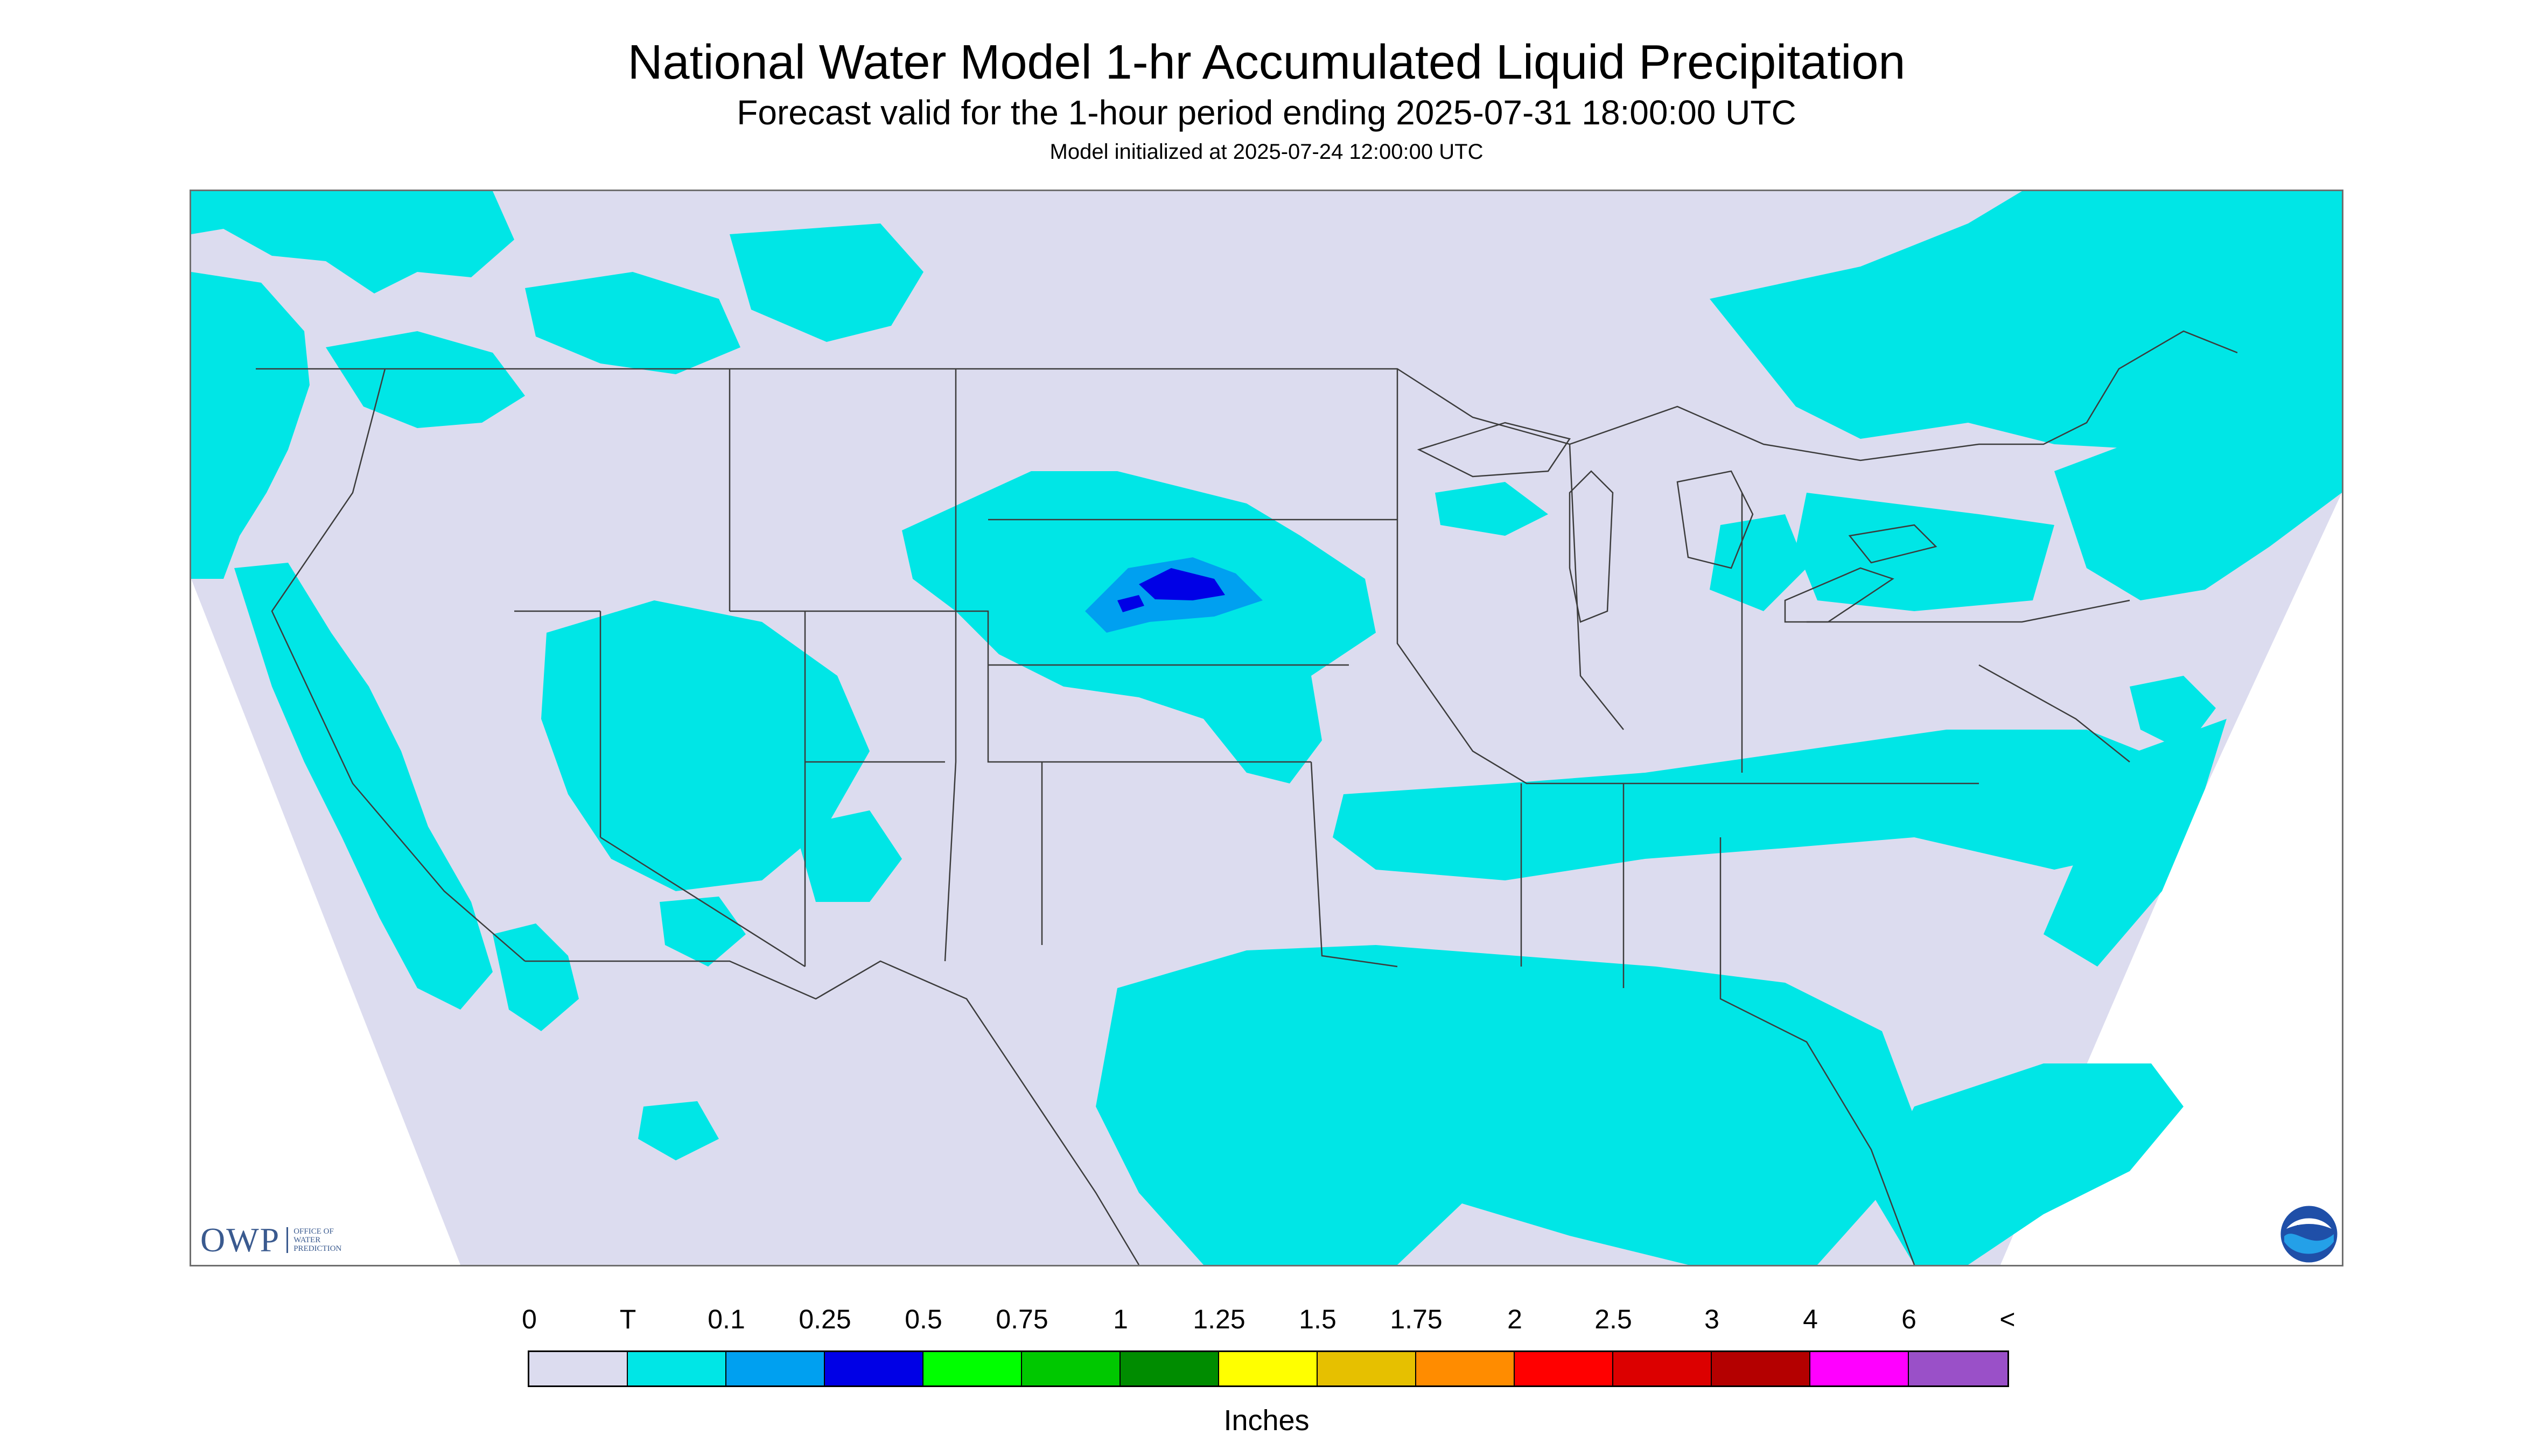  Describe the element at coordinates (1219, 1319) in the screenshot. I see `legend-label-7: 1.25` at that location.